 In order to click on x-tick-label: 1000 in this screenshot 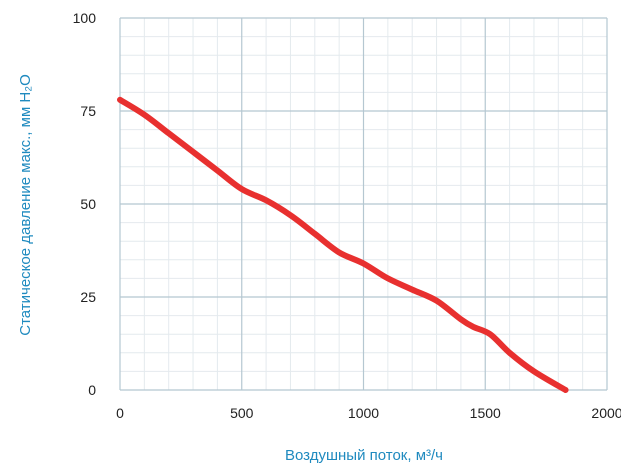, I will do `click(363, 413)`.